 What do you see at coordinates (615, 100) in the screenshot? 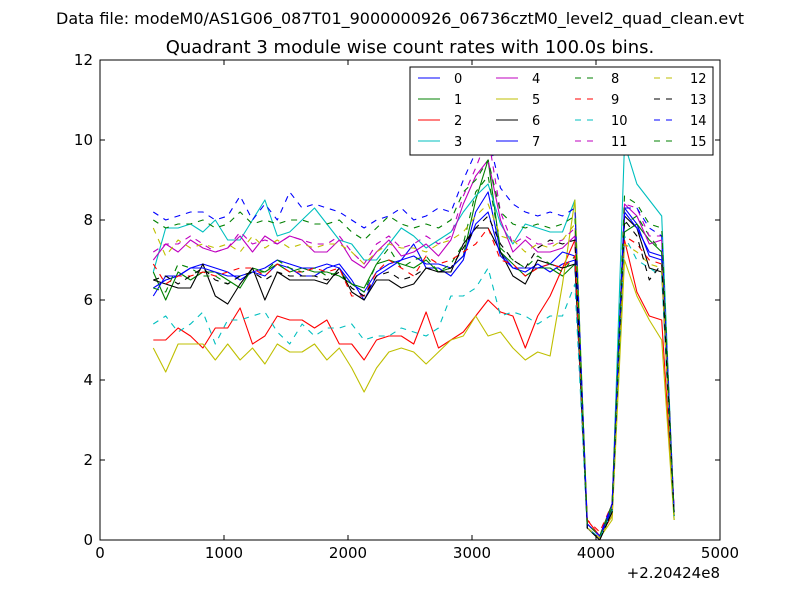
I see `legend-label-9: 9` at bounding box center [615, 100].